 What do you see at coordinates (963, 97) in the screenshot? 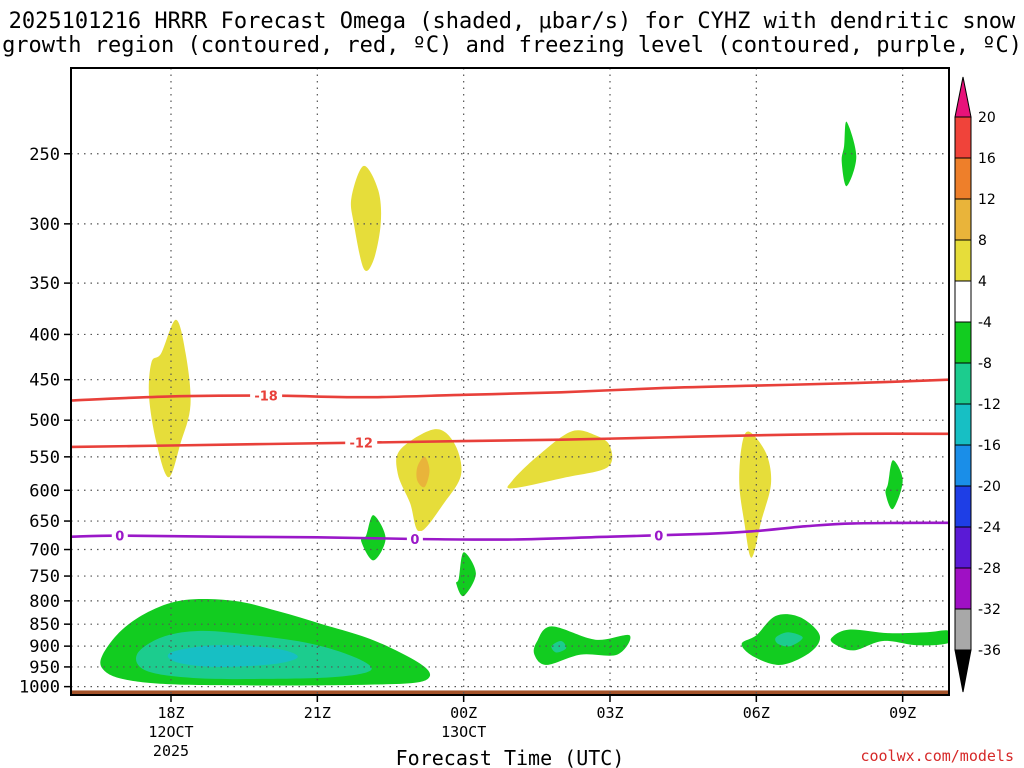
I see `colorbar-top-arrow` at bounding box center [963, 97].